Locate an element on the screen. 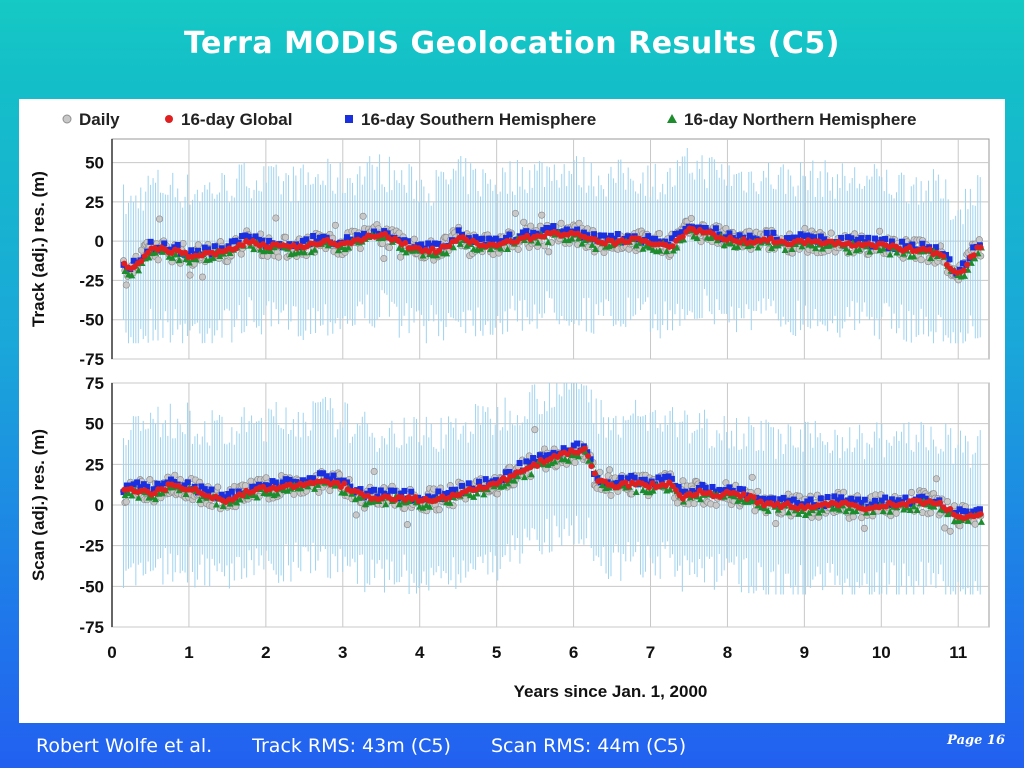 The height and width of the screenshot is (768, 1024). x-tick-label: 10 is located at coordinates (881, 652).